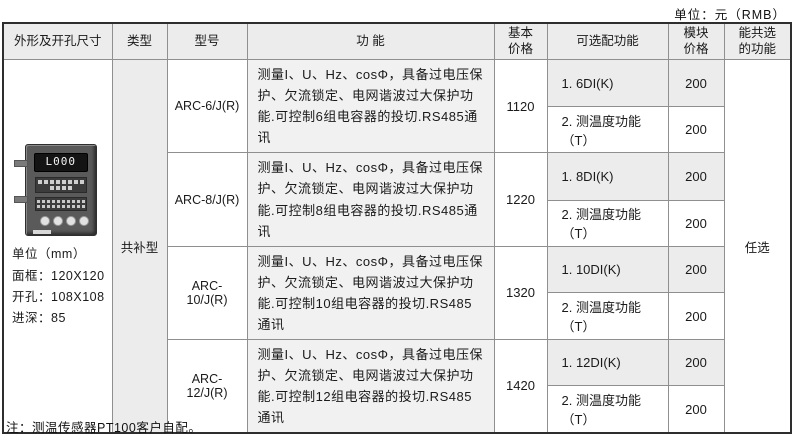 The width and height of the screenshot is (792, 438). I want to click on device-image: L000, so click(57, 190).